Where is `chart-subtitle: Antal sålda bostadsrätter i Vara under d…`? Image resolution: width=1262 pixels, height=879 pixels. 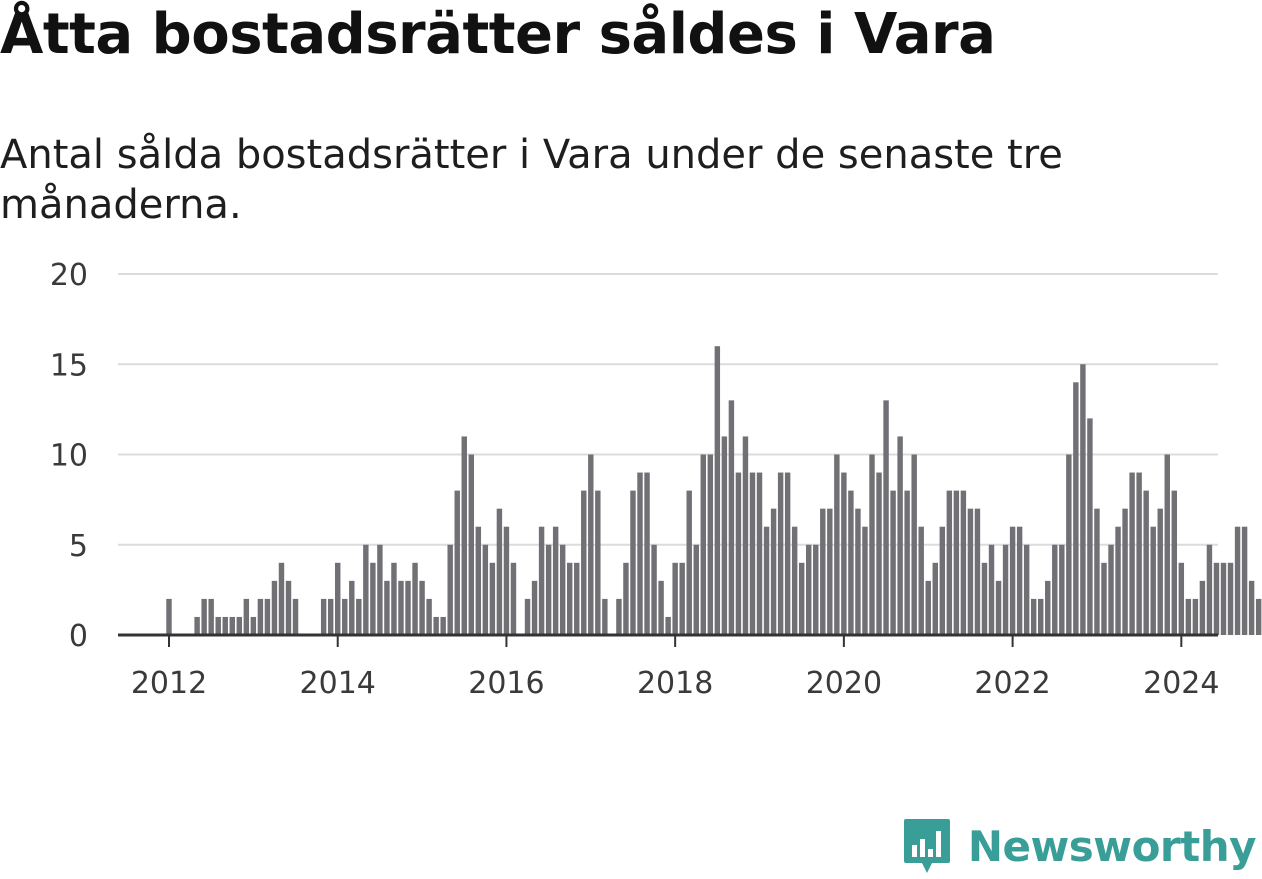 chart-subtitle: Antal sålda bostadsrätter i Vara under d… is located at coordinates (531, 180).